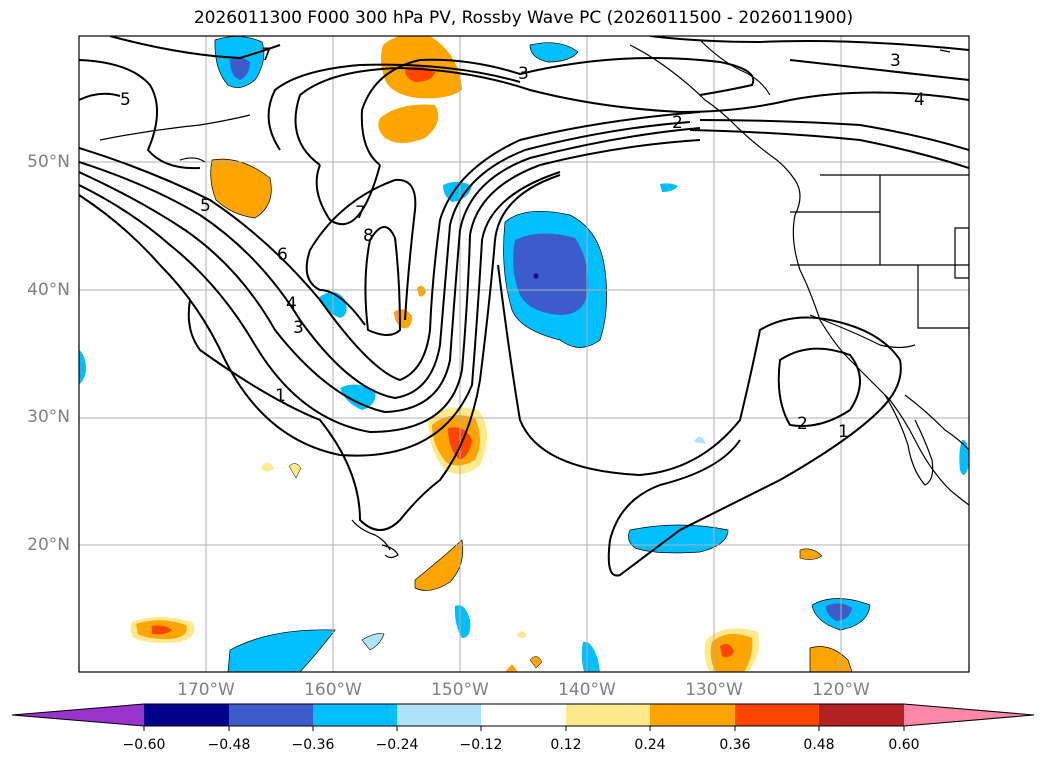  I want to click on colorbar-tick-label: 0.60, so click(904, 745).